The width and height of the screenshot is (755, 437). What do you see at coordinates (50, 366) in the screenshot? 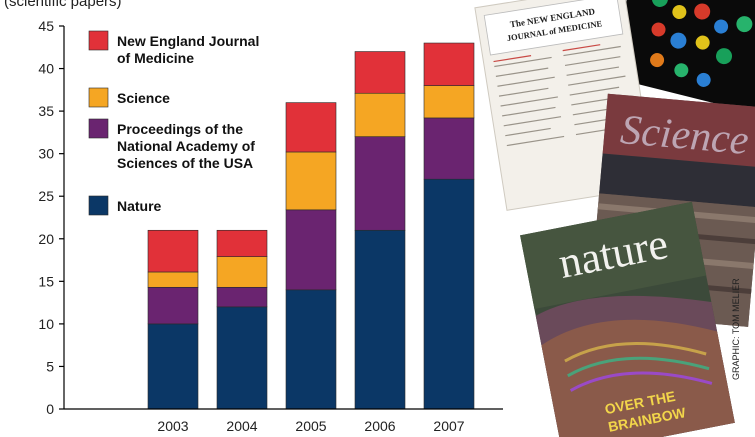
I see `y-tick-label: 5` at bounding box center [50, 366].